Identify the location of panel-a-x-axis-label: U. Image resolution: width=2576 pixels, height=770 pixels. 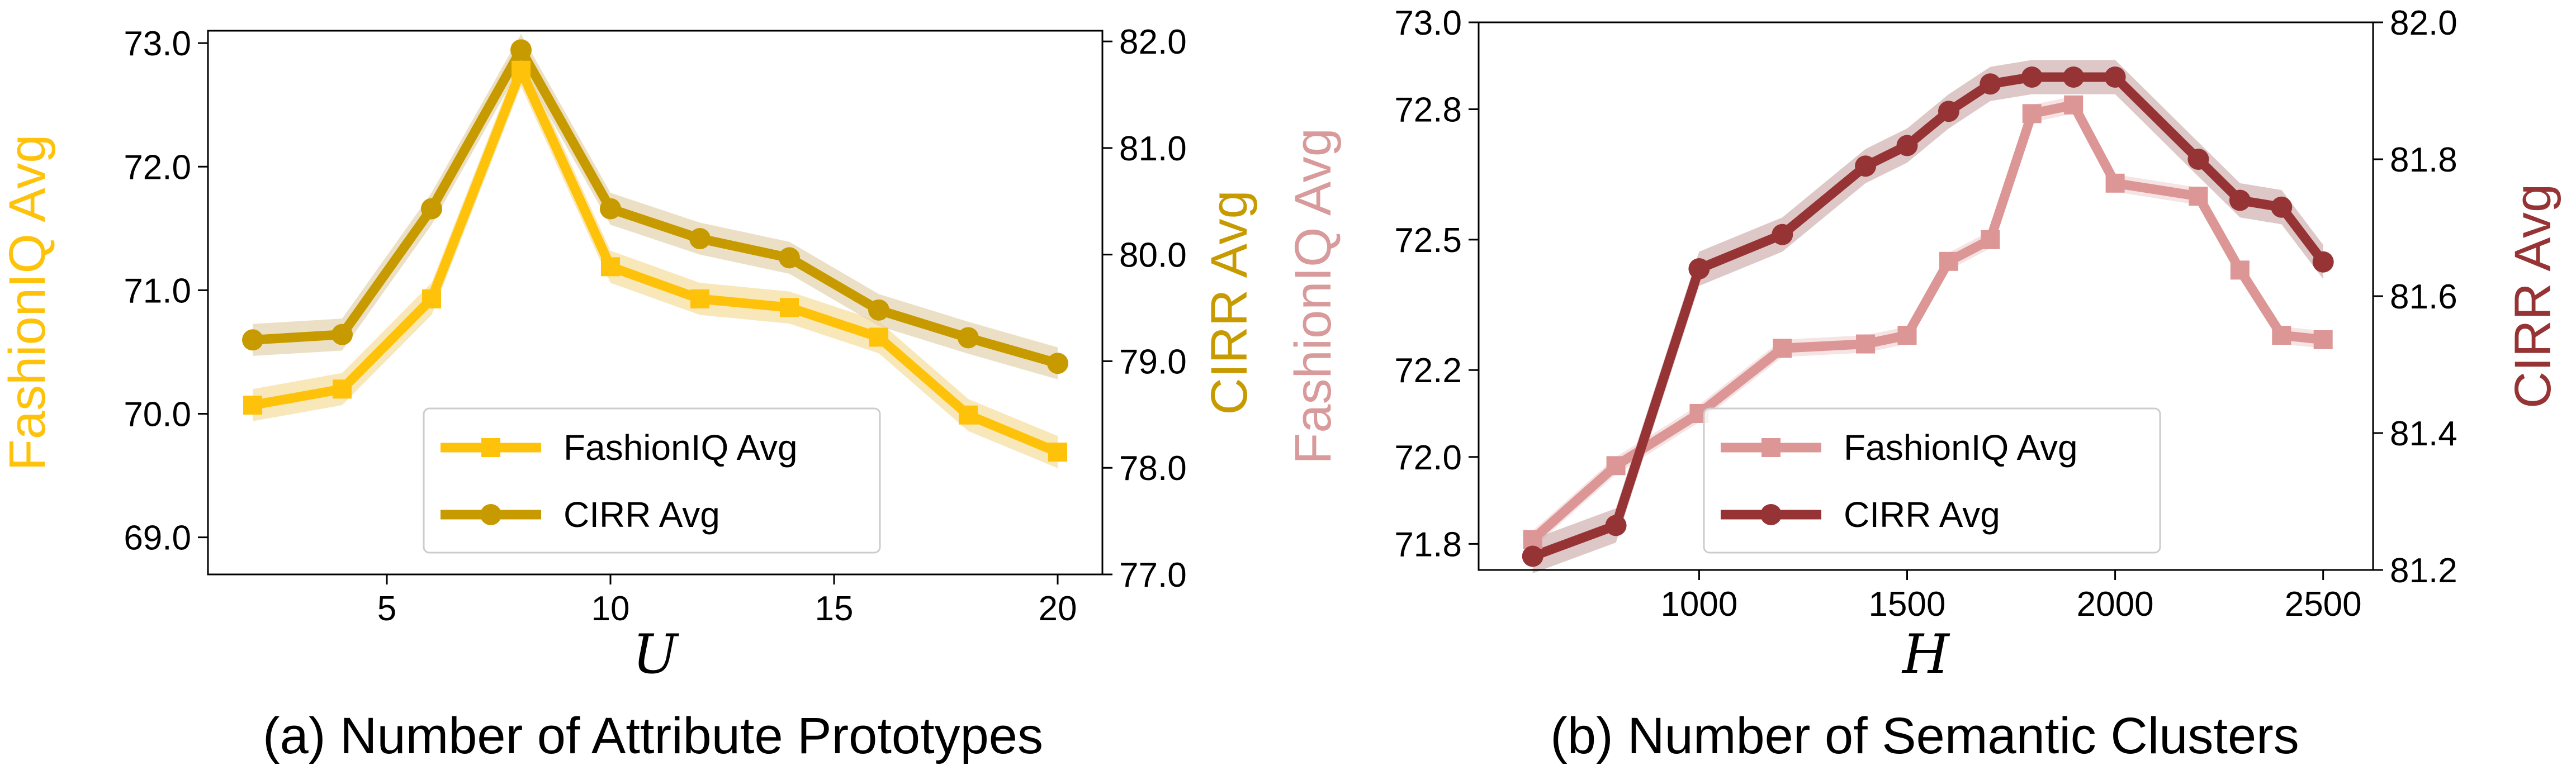
(657, 654).